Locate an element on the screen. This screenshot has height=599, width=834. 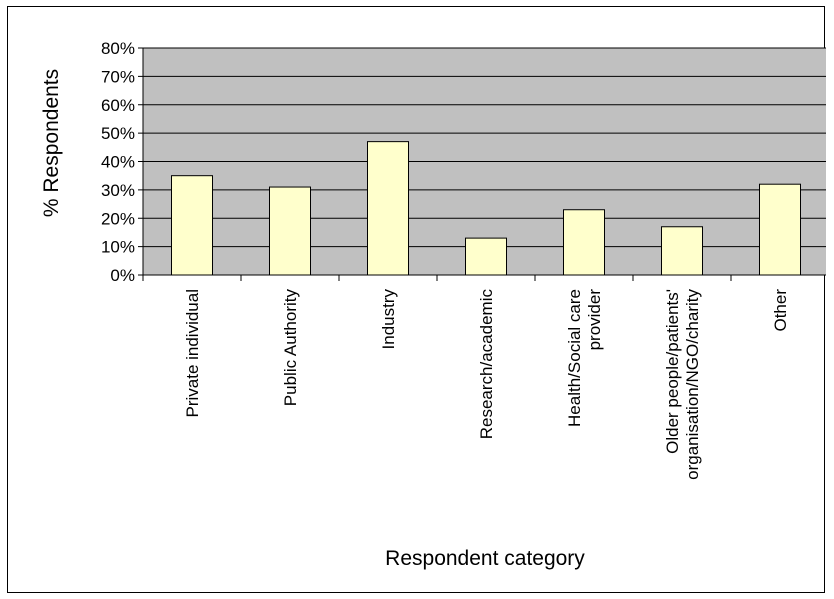
x-tick-label: provider is located at coordinates (594, 320).